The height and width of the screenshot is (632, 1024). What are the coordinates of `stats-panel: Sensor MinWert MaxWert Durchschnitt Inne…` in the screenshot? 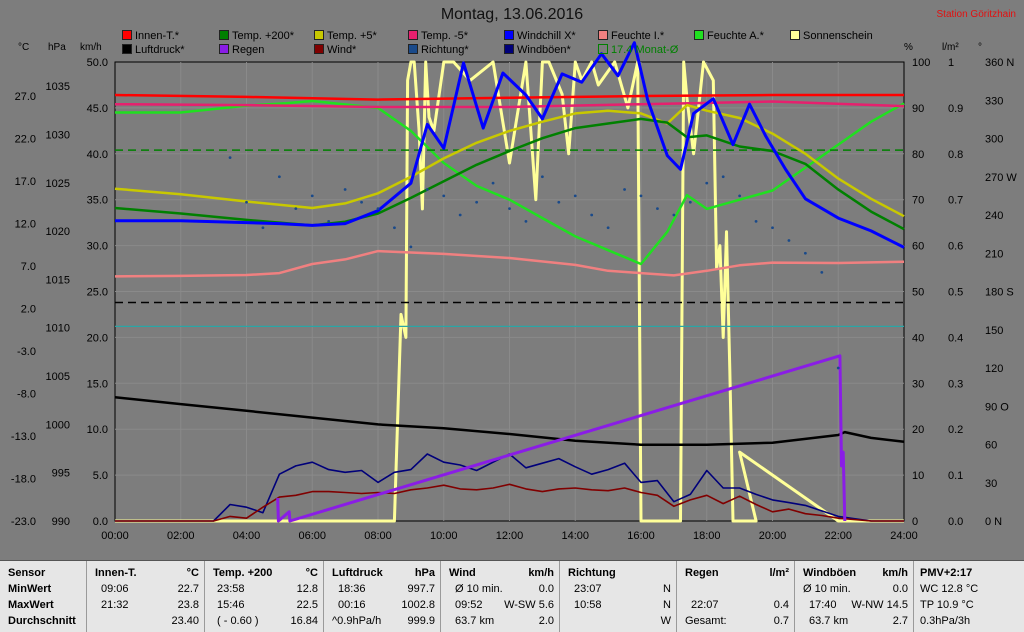 It's located at (512, 596).